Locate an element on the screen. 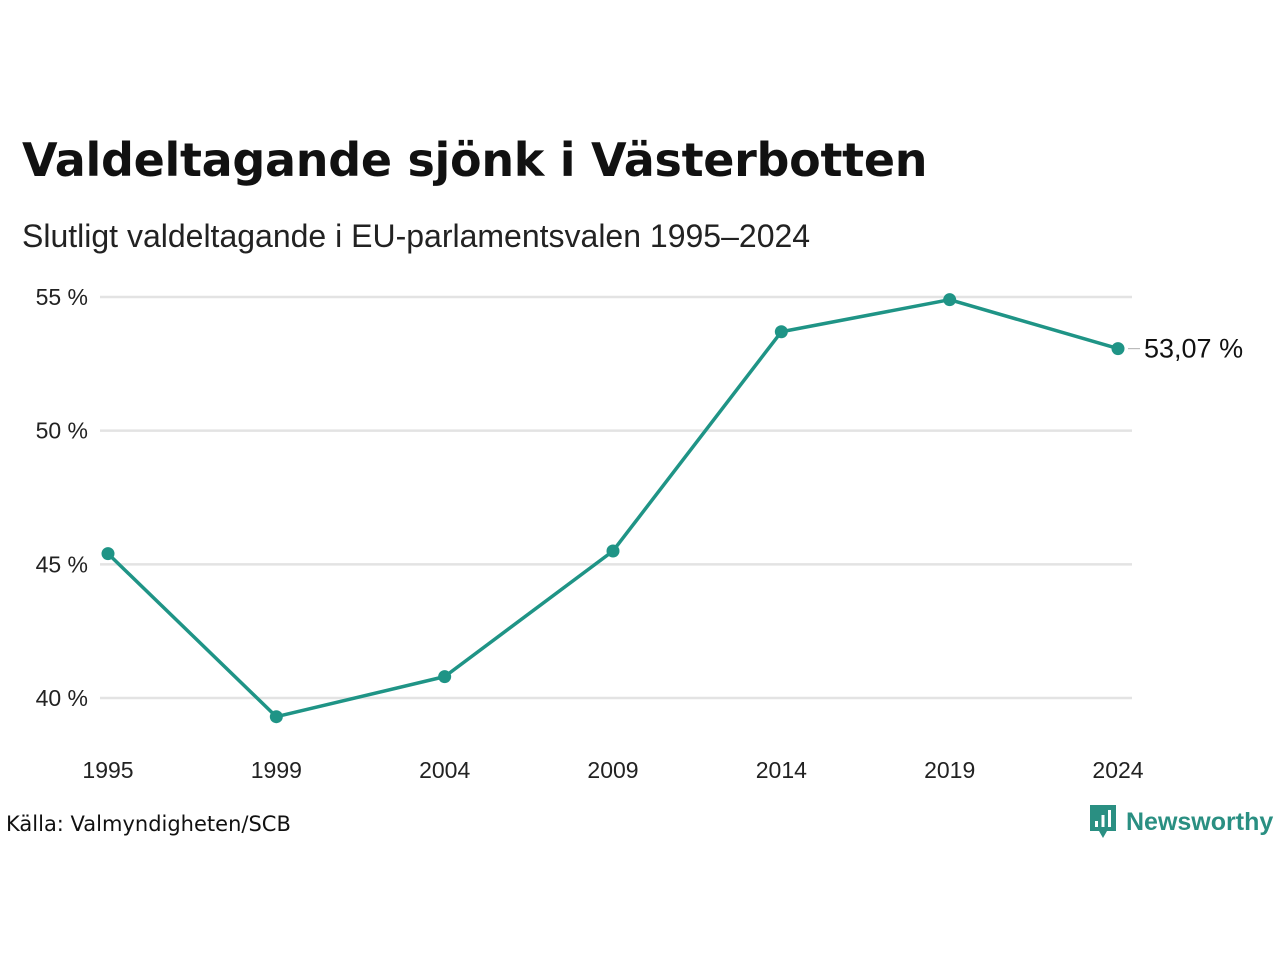 The width and height of the screenshot is (1280, 960). end-annotation: 53,07 % is located at coordinates (1185, 349).